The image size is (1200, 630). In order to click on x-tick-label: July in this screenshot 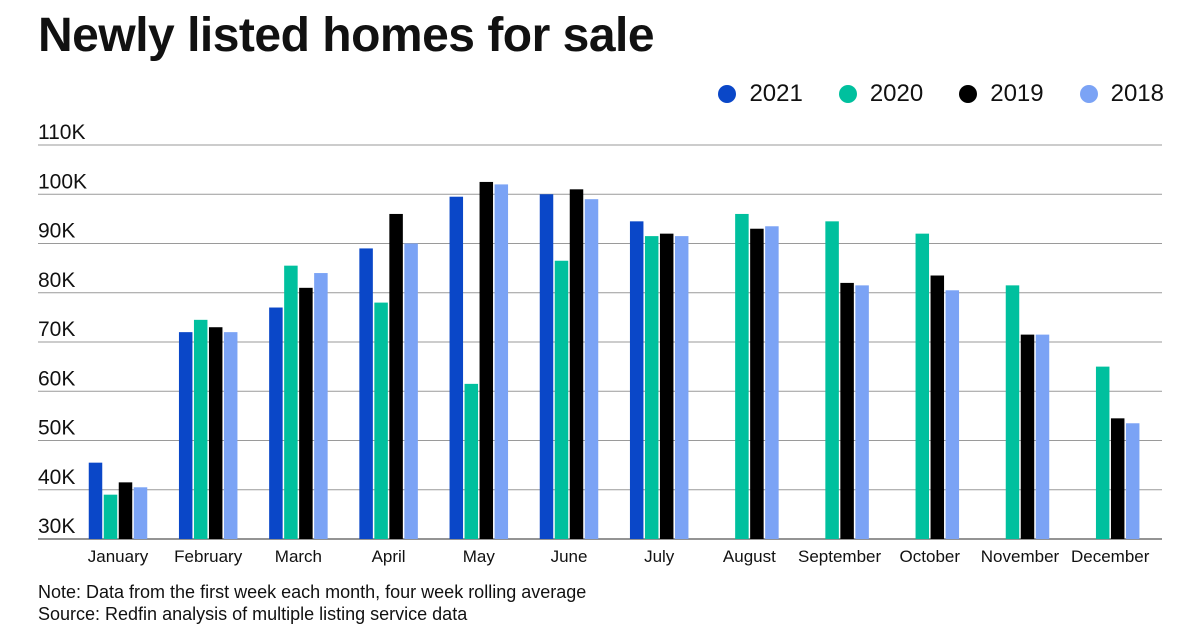, I will do `click(659, 556)`.